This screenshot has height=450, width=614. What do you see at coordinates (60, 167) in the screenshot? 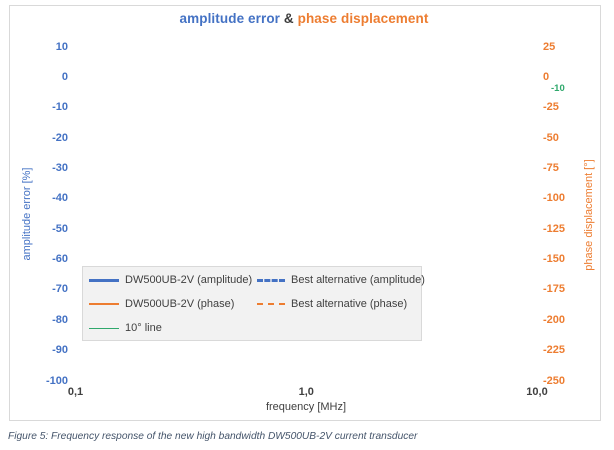
I see `y-left-tick-label: -30` at bounding box center [60, 167].